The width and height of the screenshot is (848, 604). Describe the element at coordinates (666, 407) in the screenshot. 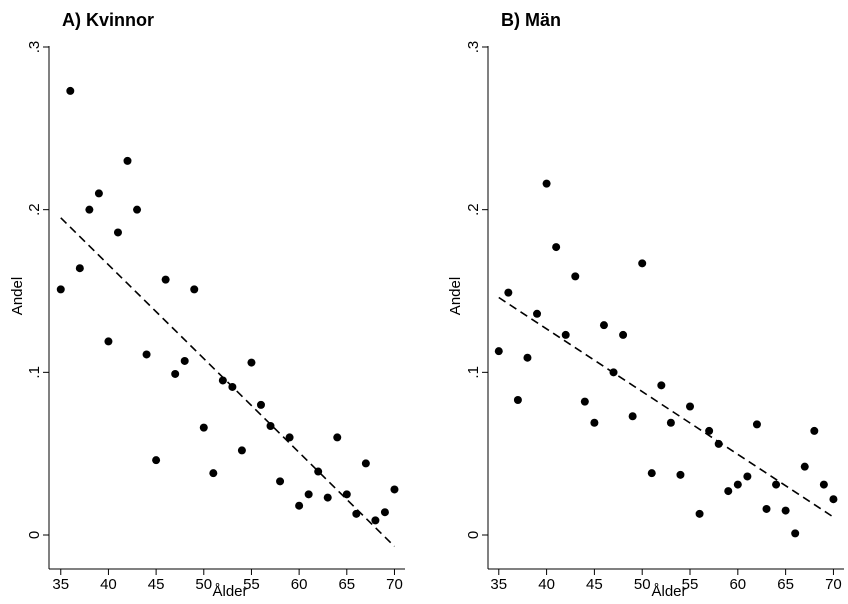

I see `fitted-trend-line` at that location.